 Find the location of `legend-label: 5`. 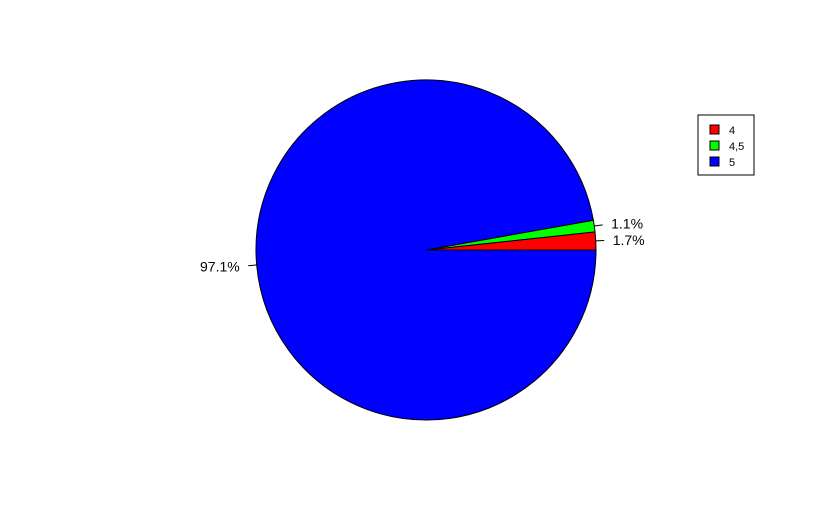

legend-label: 5 is located at coordinates (732, 163).